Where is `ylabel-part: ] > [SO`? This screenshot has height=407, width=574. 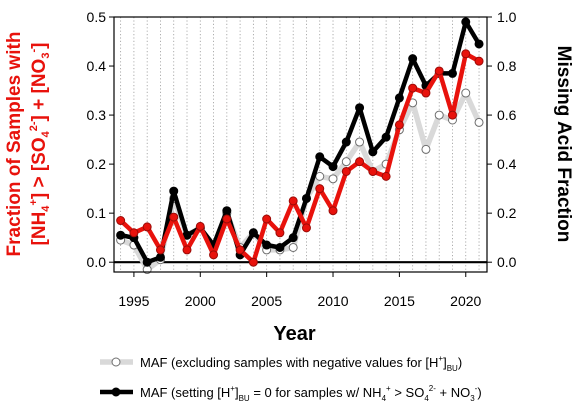 ylabel-part: ] > [SO is located at coordinates (39, 168).